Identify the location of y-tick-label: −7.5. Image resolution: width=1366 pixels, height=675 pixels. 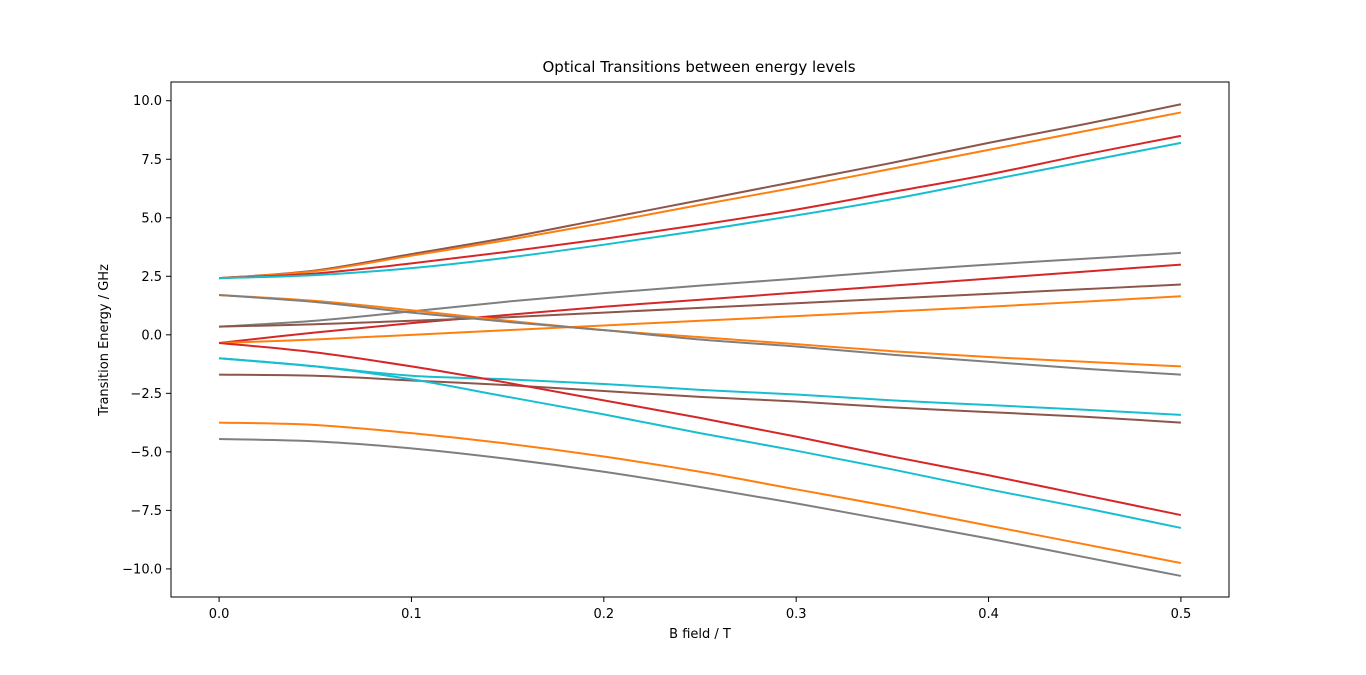
(146, 511).